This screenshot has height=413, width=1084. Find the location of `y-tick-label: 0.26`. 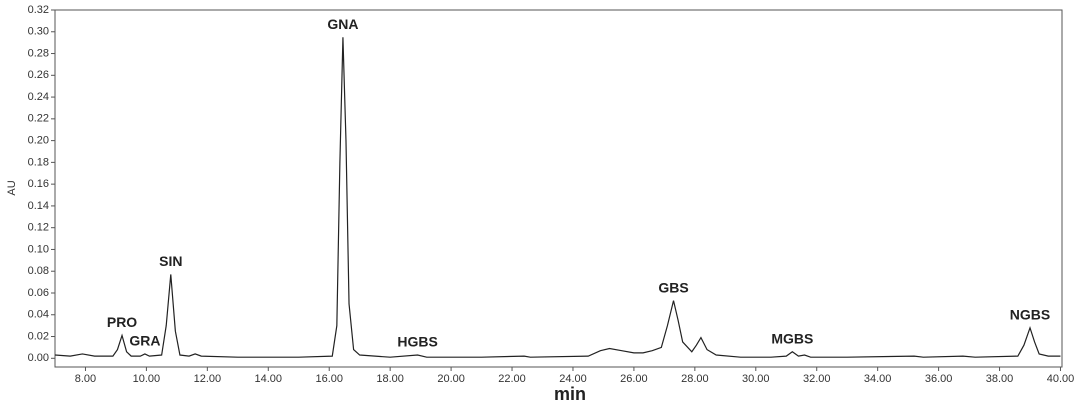

y-tick-label: 0.26 is located at coordinates (38, 75).